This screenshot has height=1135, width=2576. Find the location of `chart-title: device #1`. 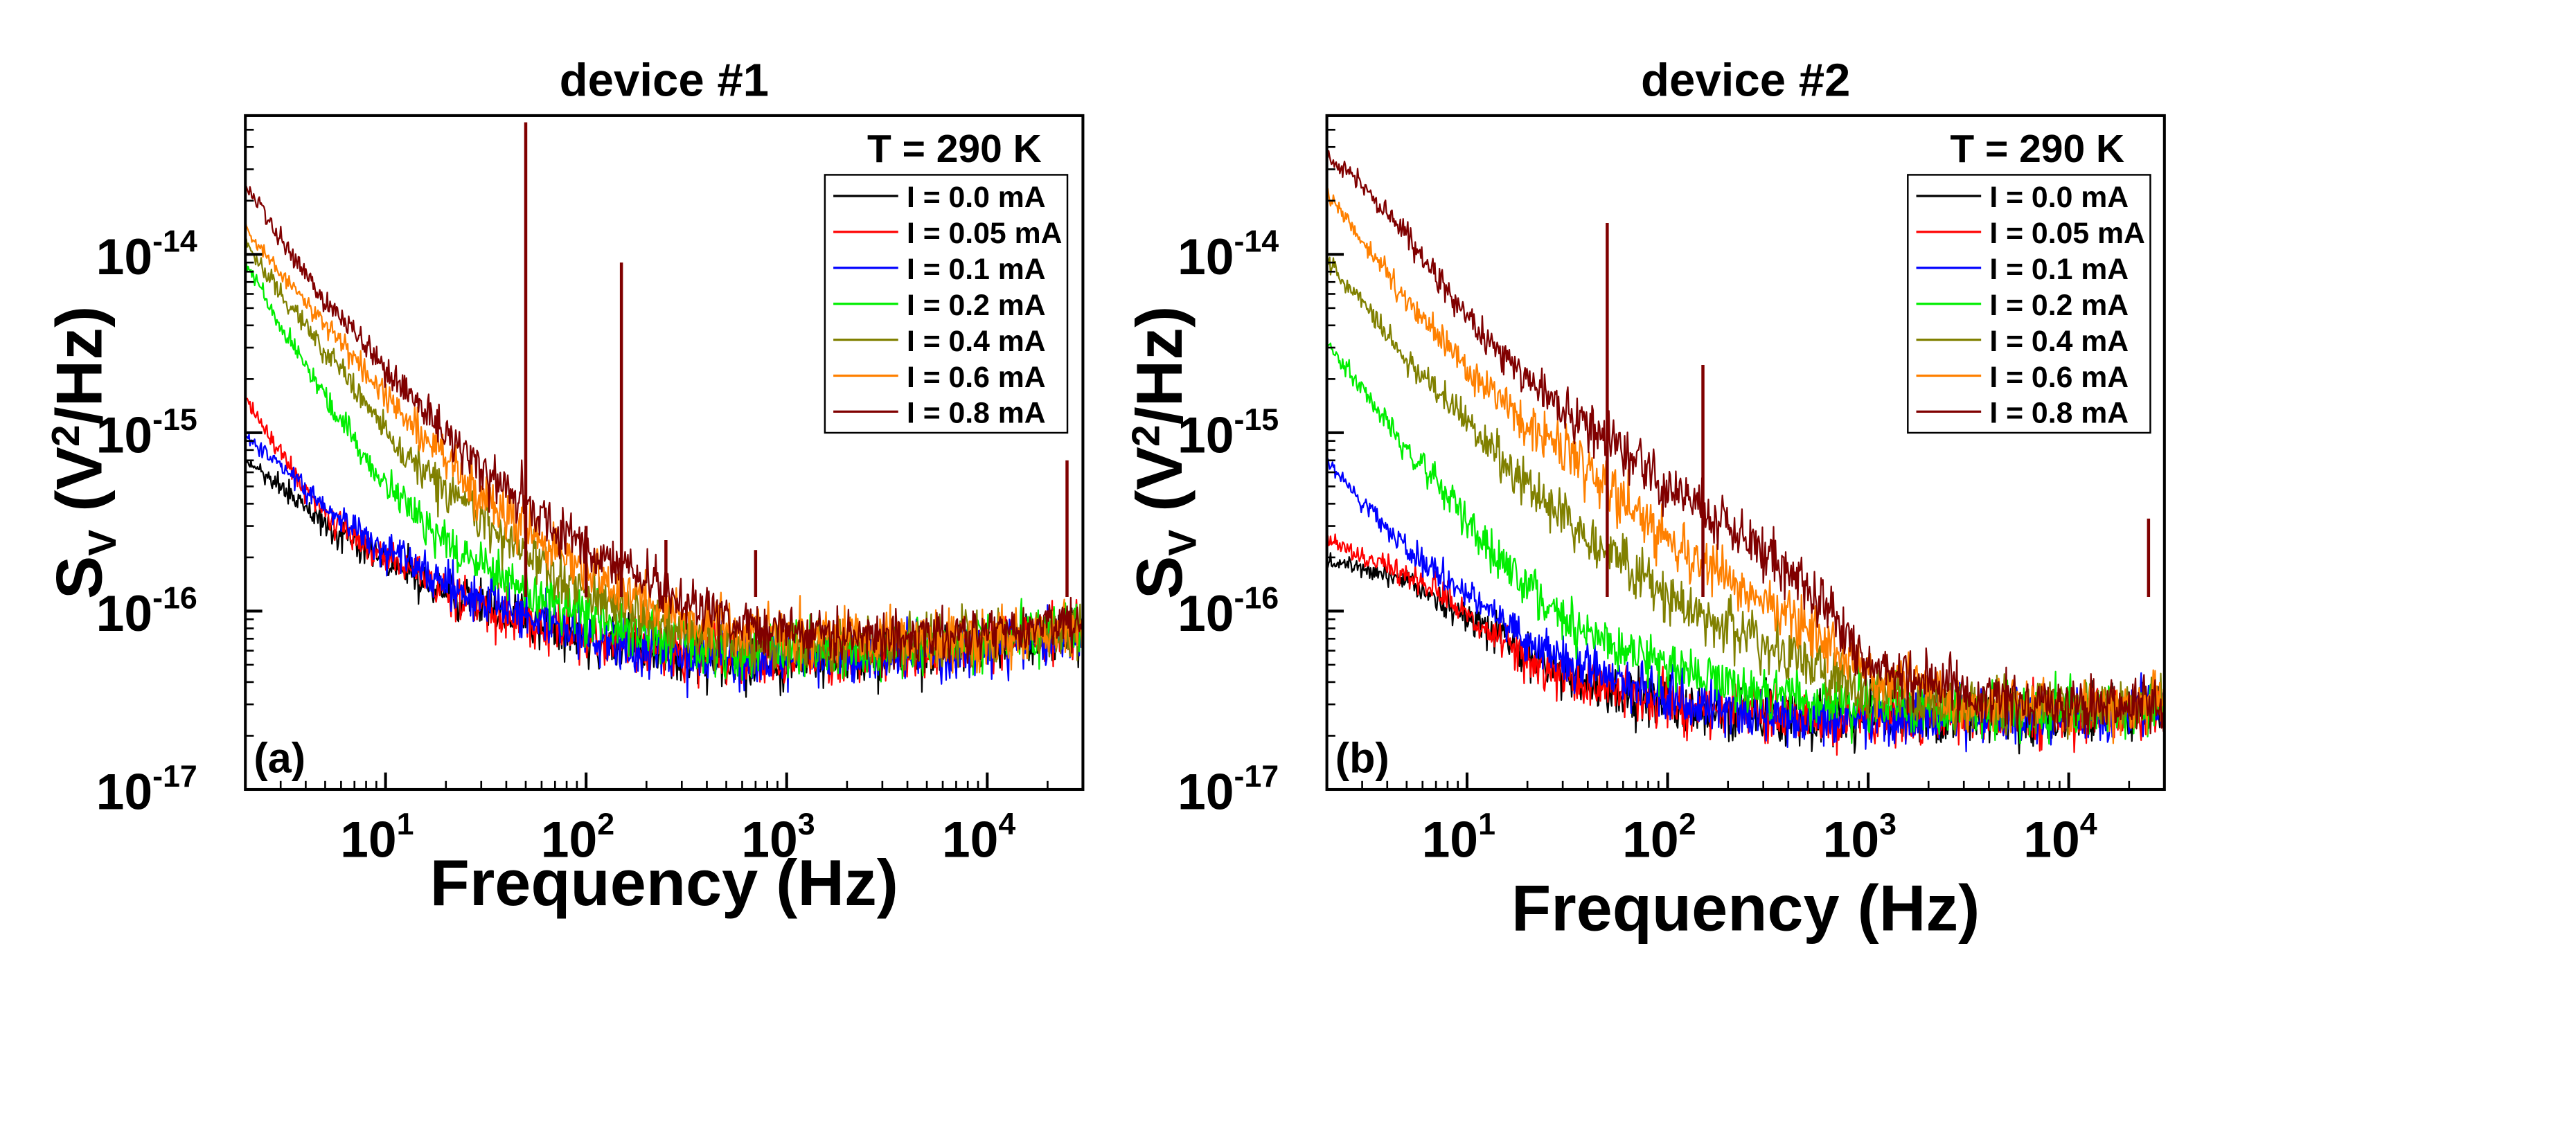

chart-title: device #1 is located at coordinates (664, 80).